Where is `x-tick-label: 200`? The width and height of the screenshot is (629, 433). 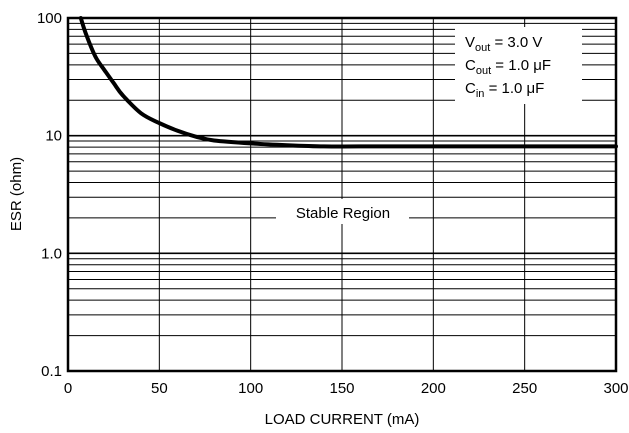 x-tick-label: 200 is located at coordinates (433, 388).